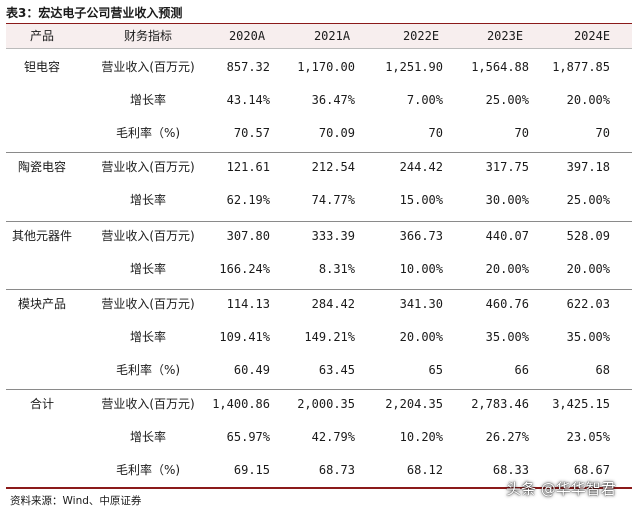 This screenshot has height=513, width=640. Describe the element at coordinates (581, 404) in the screenshot. I see `table-cell: 3,425.15` at that location.